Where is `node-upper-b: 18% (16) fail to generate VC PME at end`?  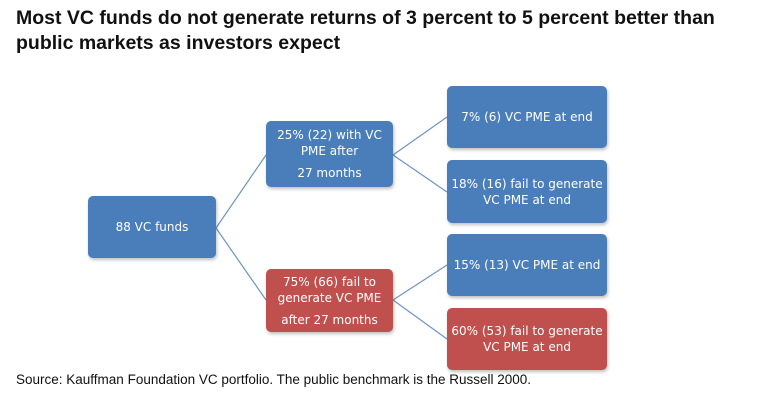
node-upper-b: 18% (16) fail to generate VC PME at end is located at coordinates (527, 191).